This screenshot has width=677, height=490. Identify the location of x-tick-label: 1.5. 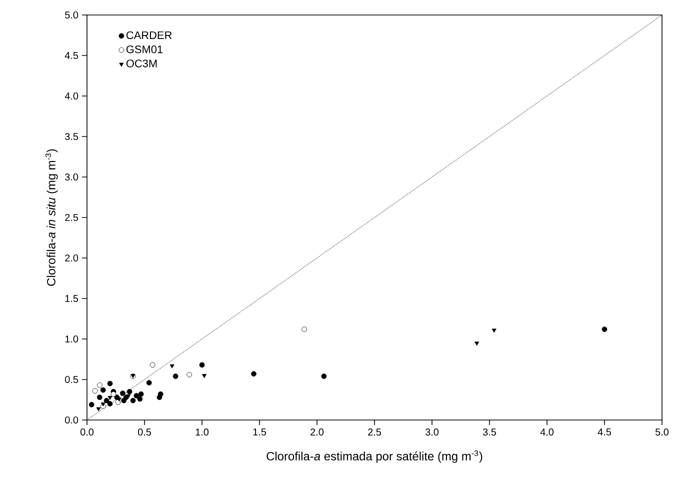
(259, 432).